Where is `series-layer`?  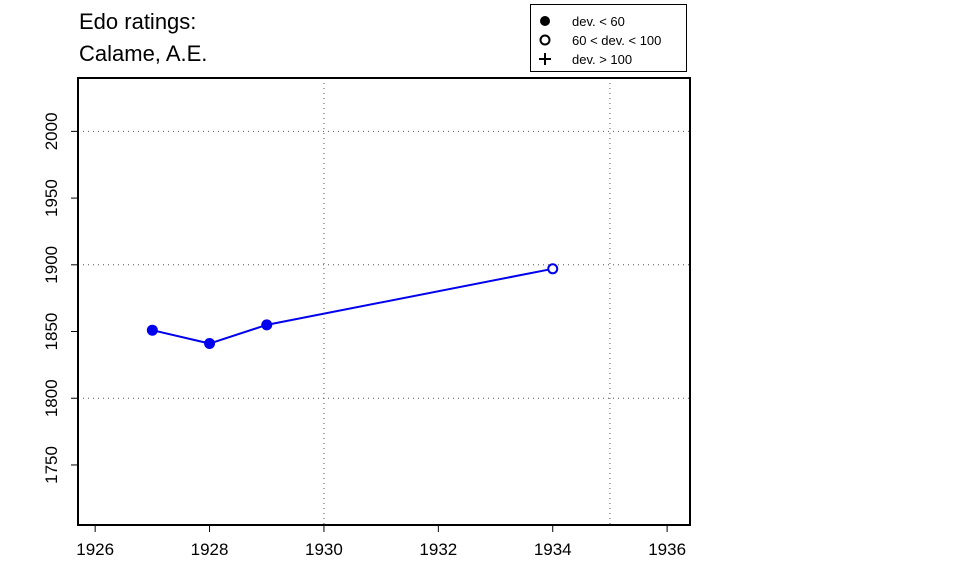 series-layer is located at coordinates (352, 306).